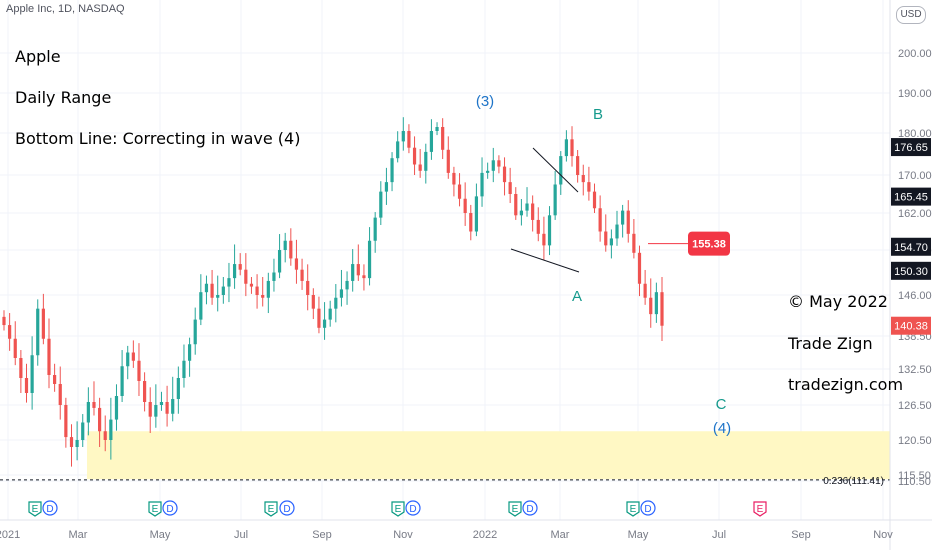 This screenshot has width=932, height=550. I want to click on wave-label-4: (4), so click(722, 428).